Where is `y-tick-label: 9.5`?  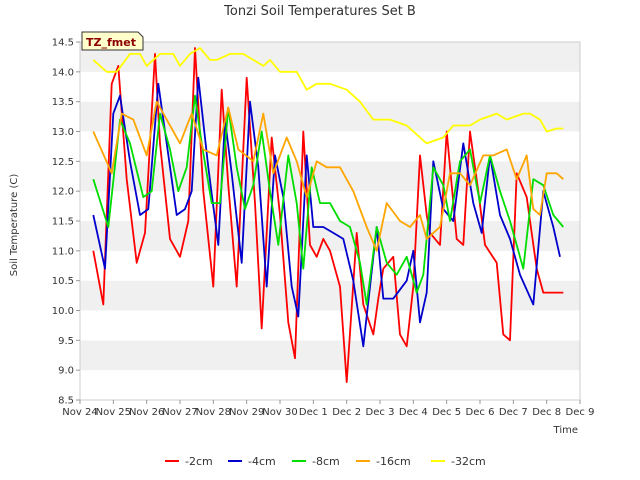 y-tick-label: 9.5 is located at coordinates (66, 341).